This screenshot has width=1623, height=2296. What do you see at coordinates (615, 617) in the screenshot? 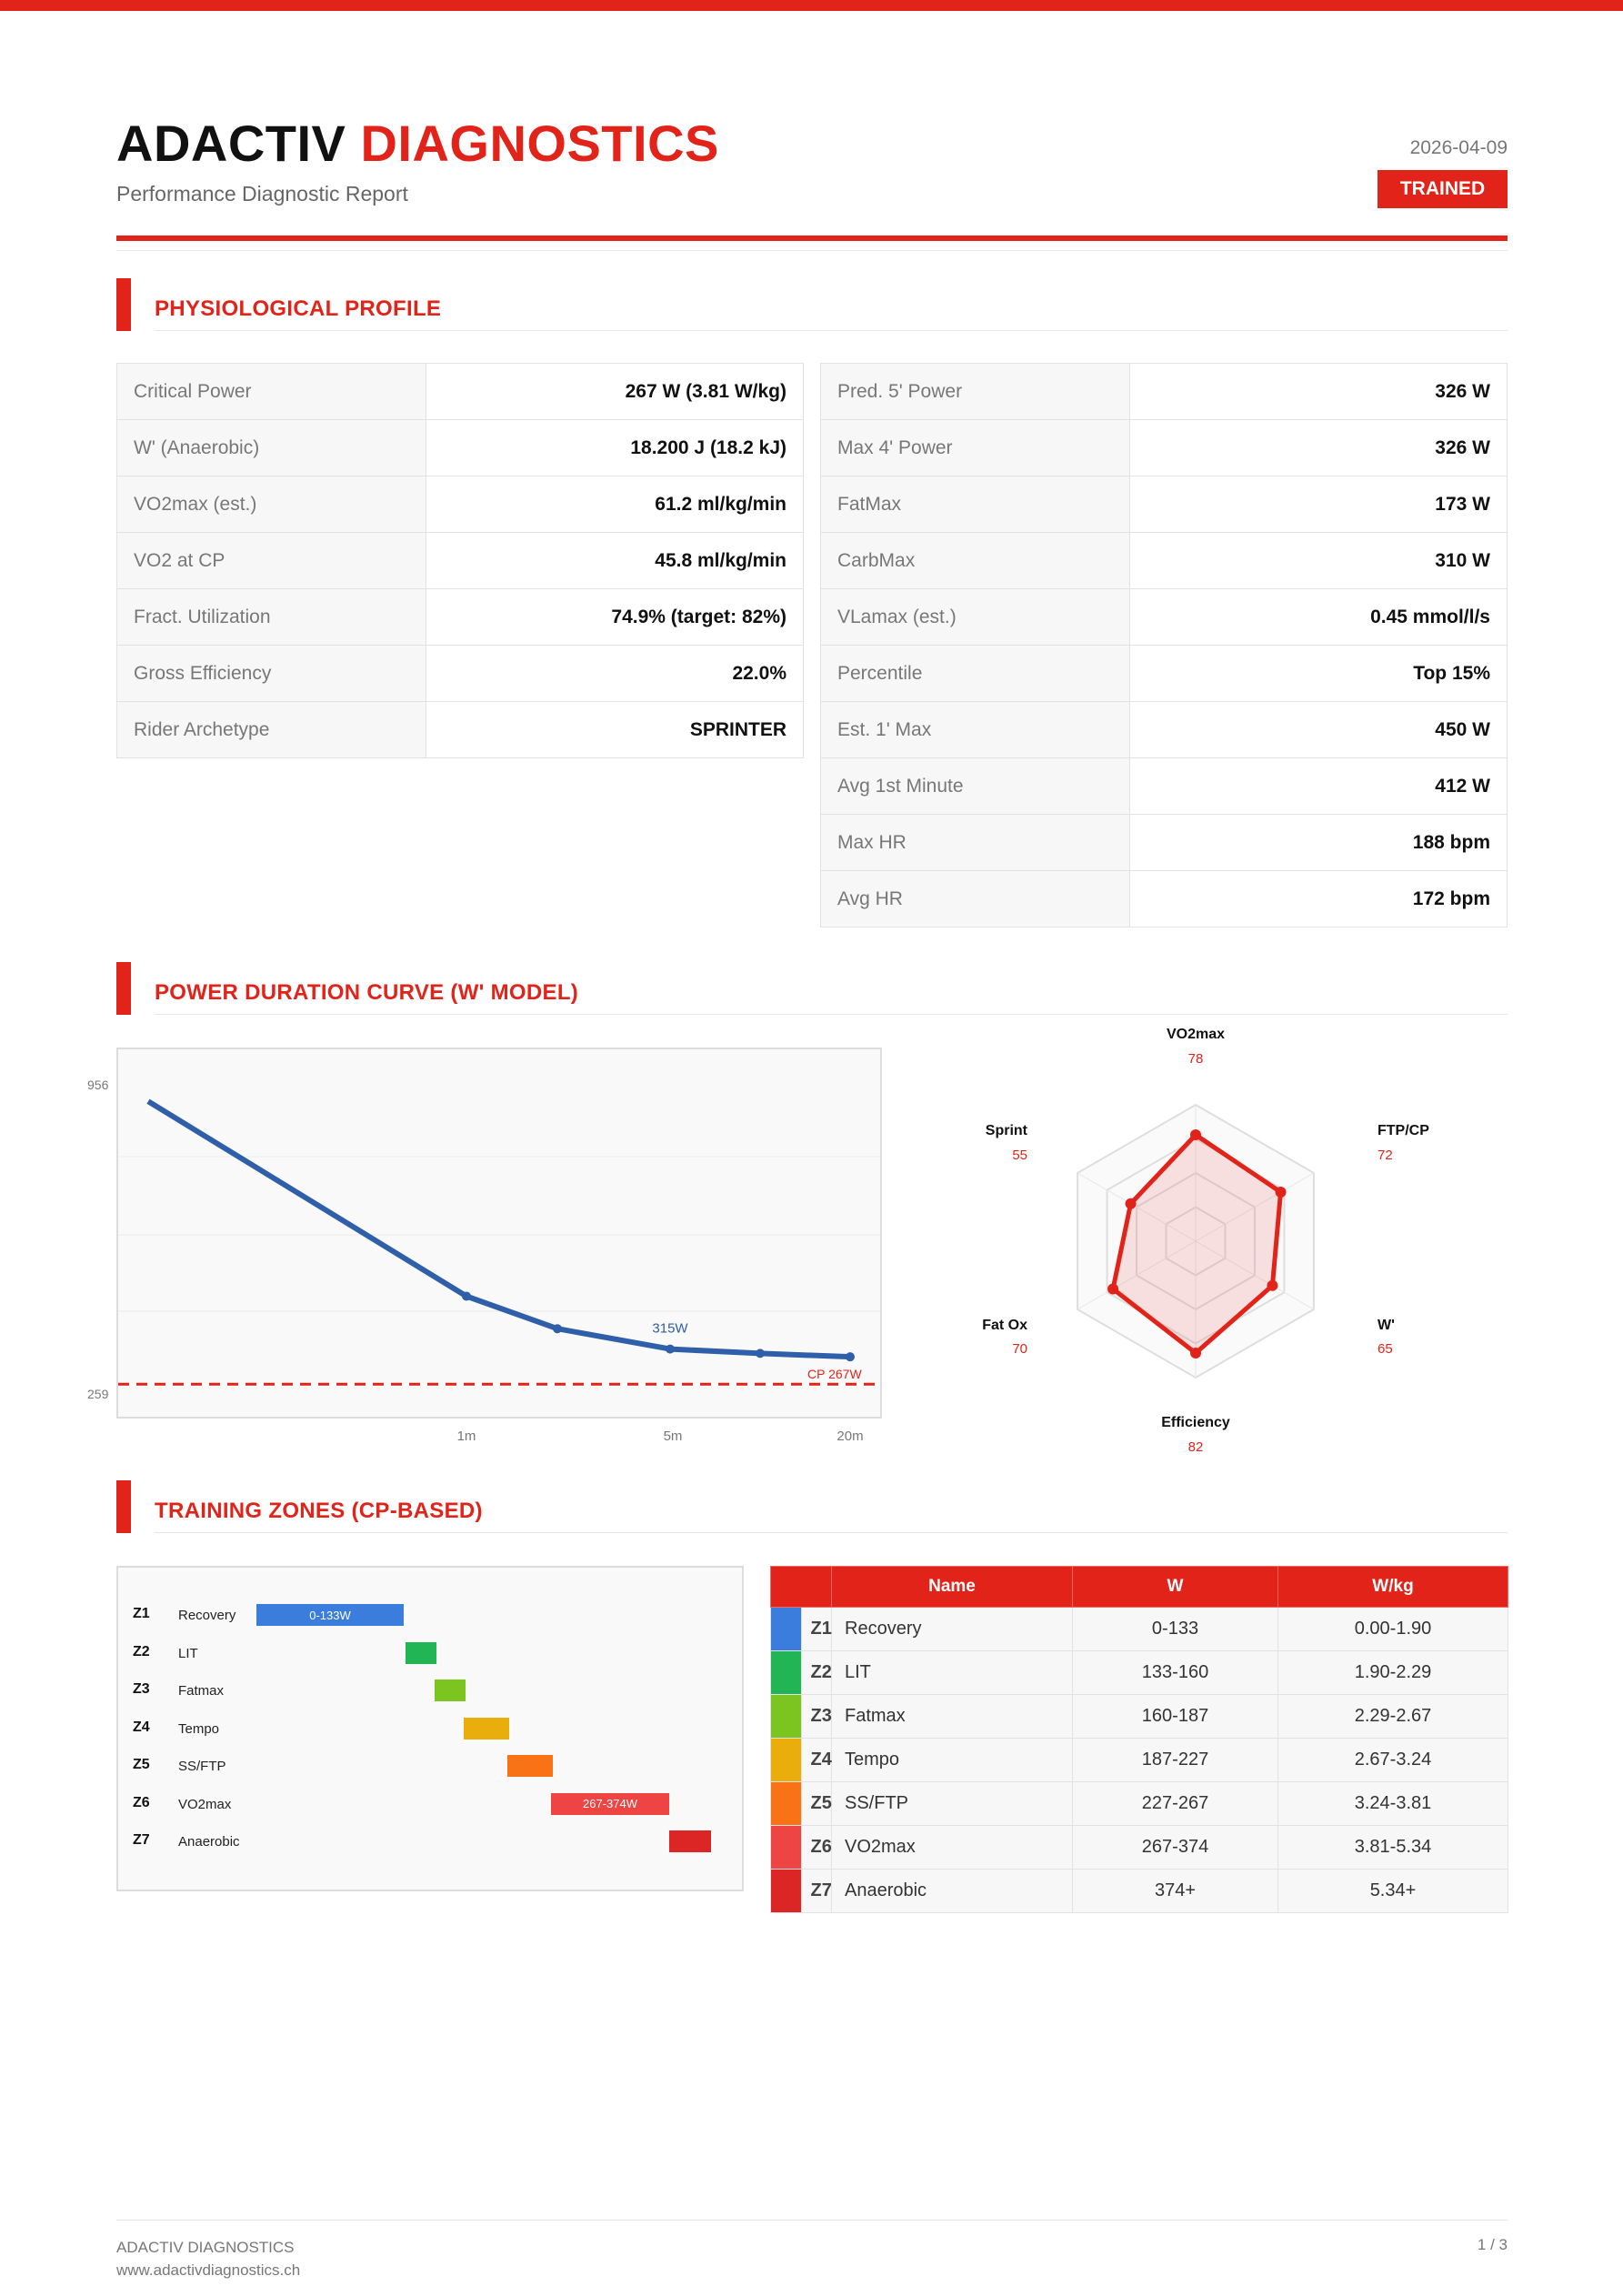
I see `profile-value: 74.9% (target: 82%)` at bounding box center [615, 617].